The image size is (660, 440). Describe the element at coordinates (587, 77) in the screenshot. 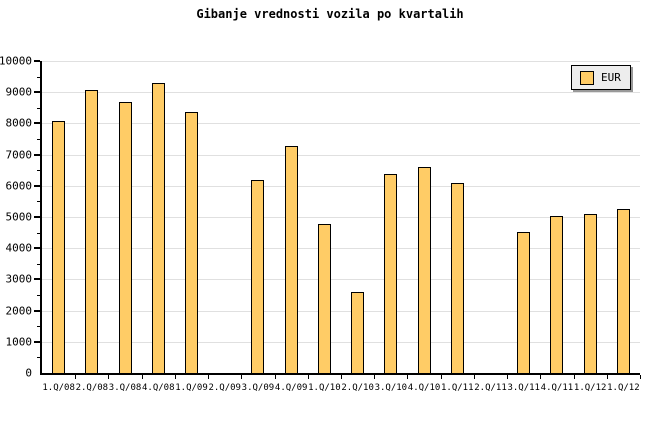

I see `legend-swatch-icon` at that location.